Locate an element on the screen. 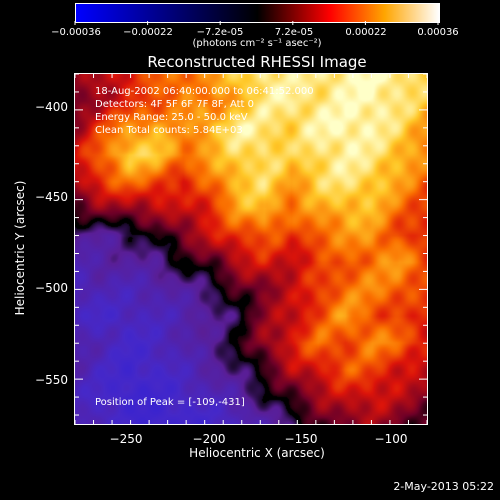 This screenshot has width=500, height=500. y-tick-label: −400 is located at coordinates (51, 107).